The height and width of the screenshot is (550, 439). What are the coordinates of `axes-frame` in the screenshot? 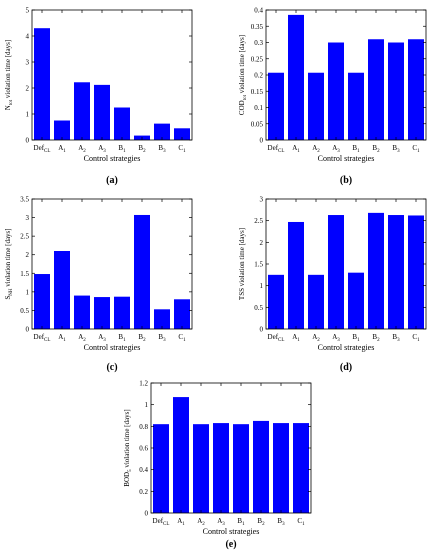 It's located at (112, 264).